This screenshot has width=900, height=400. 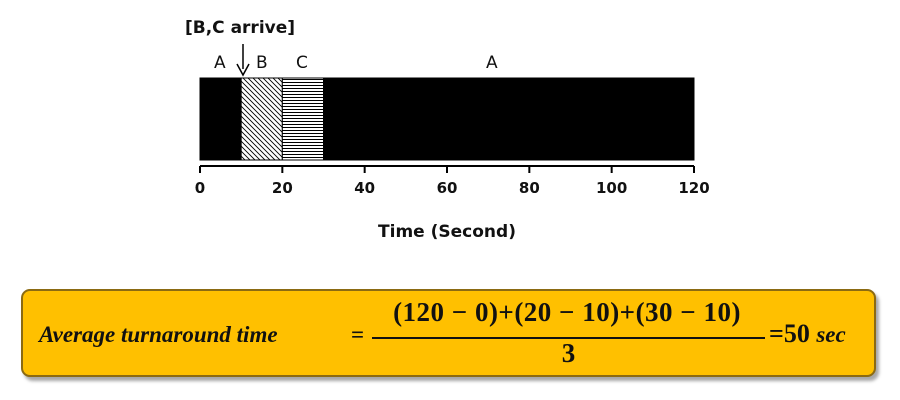 I want to click on arrival-arrow-icon, so click(x=243, y=70).